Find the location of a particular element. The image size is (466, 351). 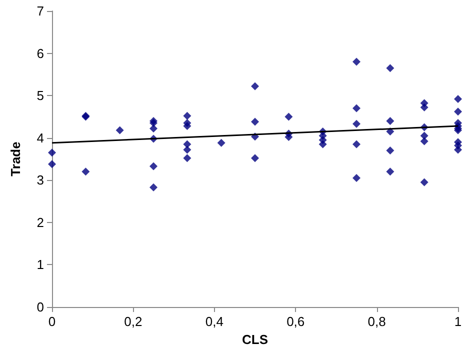

y-tick-label: 3 is located at coordinates (40, 180).